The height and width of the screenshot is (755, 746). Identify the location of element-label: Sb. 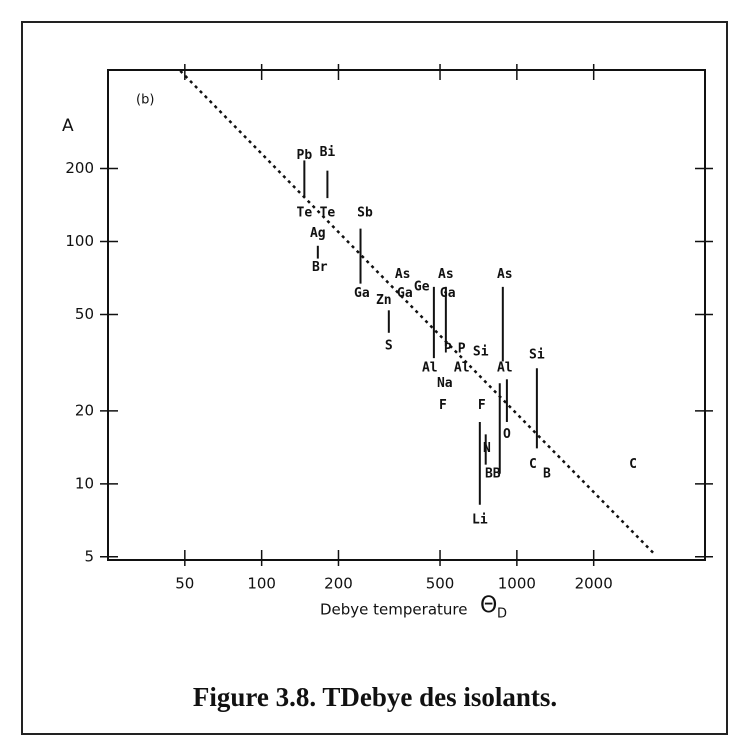
(365, 213).